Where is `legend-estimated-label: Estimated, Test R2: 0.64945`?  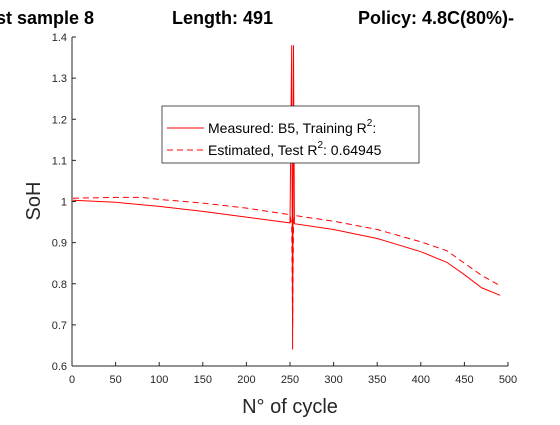
legend-estimated-label: Estimated, Test R2: 0.64945 is located at coordinates (295, 149).